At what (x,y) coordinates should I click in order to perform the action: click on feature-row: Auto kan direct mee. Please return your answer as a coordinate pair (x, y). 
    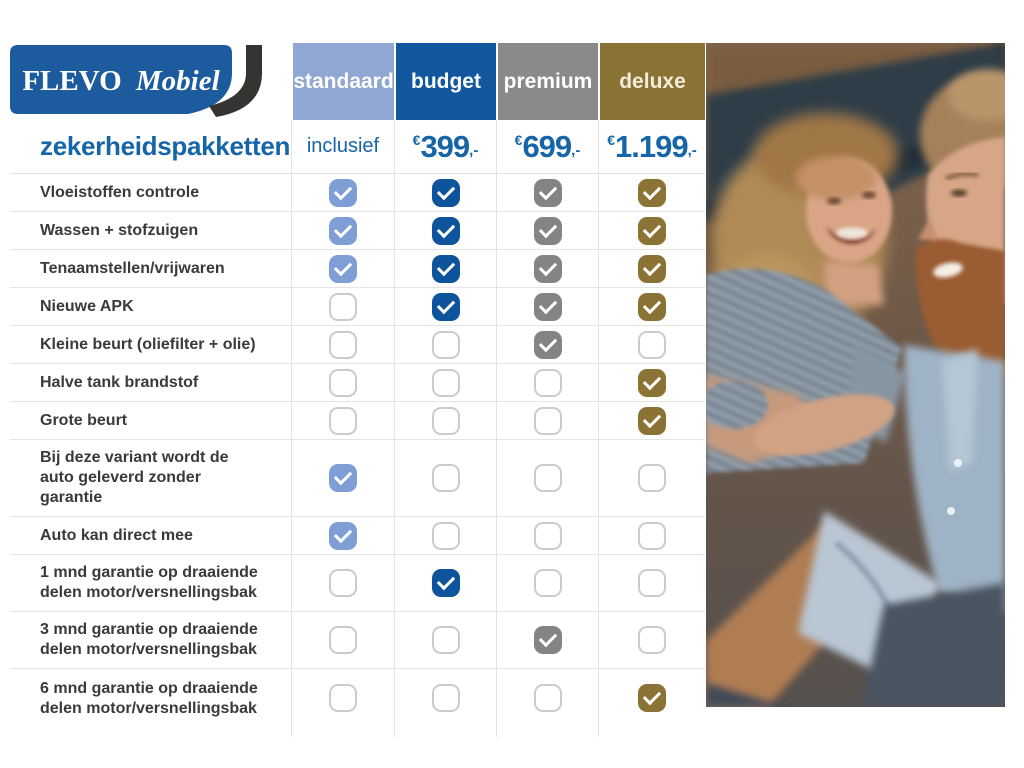
    Looking at the image, I should click on (357, 536).